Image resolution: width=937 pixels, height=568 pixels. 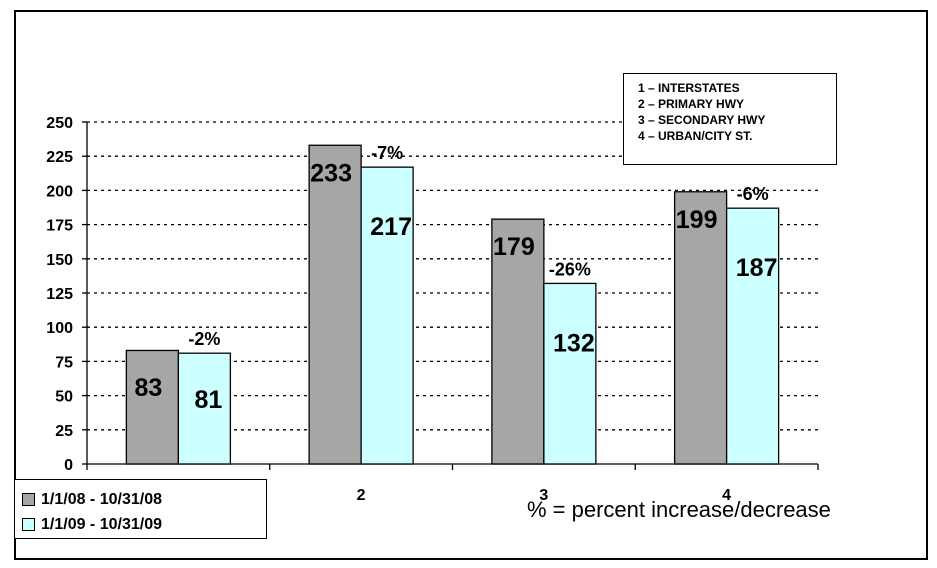 What do you see at coordinates (208, 400) in the screenshot?
I see `bar-value-label: 81` at bounding box center [208, 400].